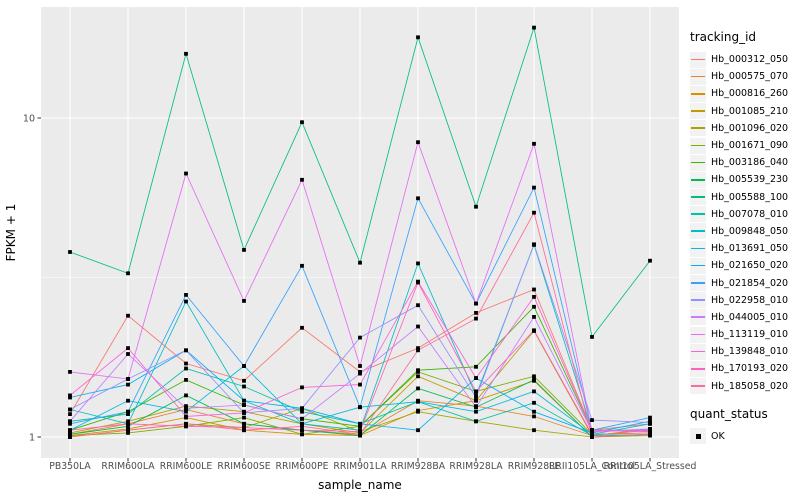 The height and width of the screenshot is (500, 800). I want to click on x-tick-label: PB350LA, so click(70, 466).